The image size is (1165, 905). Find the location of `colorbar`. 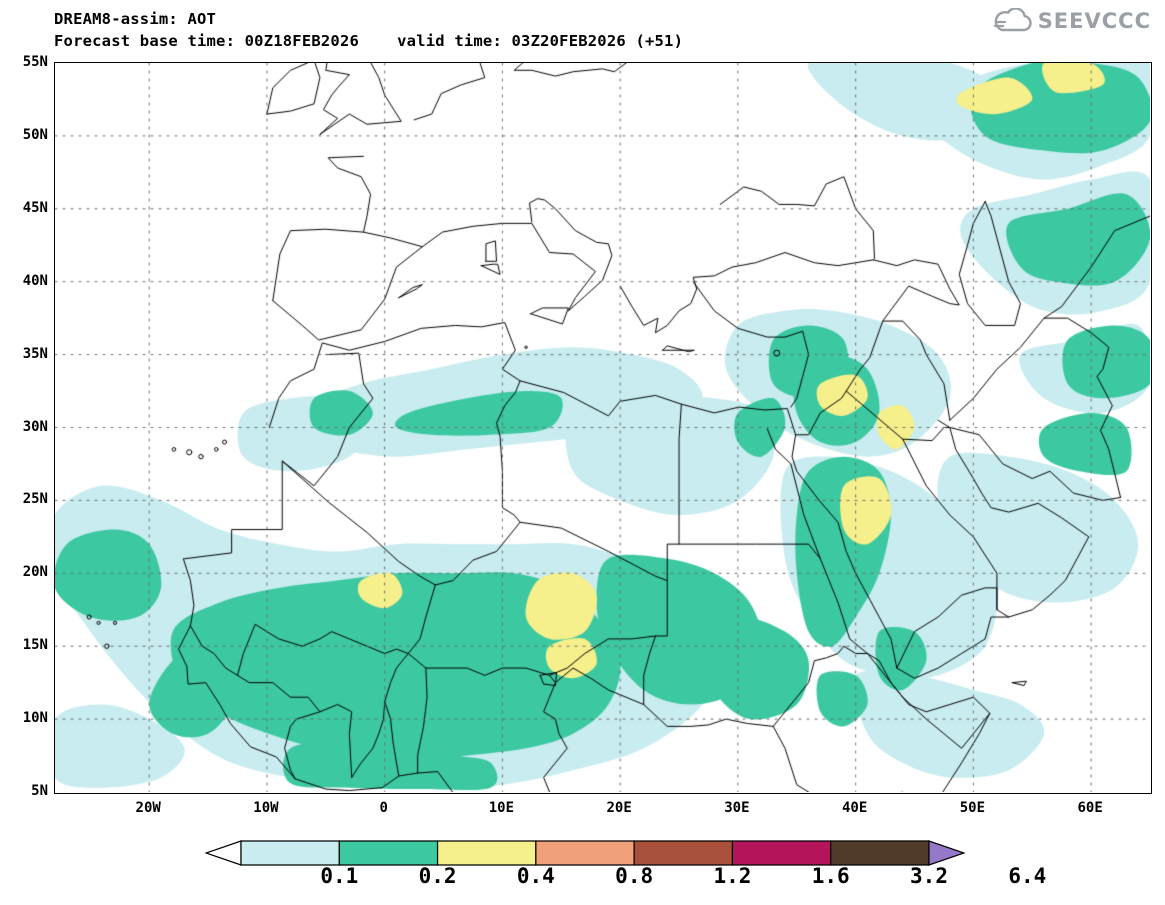

colorbar is located at coordinates (585, 853).